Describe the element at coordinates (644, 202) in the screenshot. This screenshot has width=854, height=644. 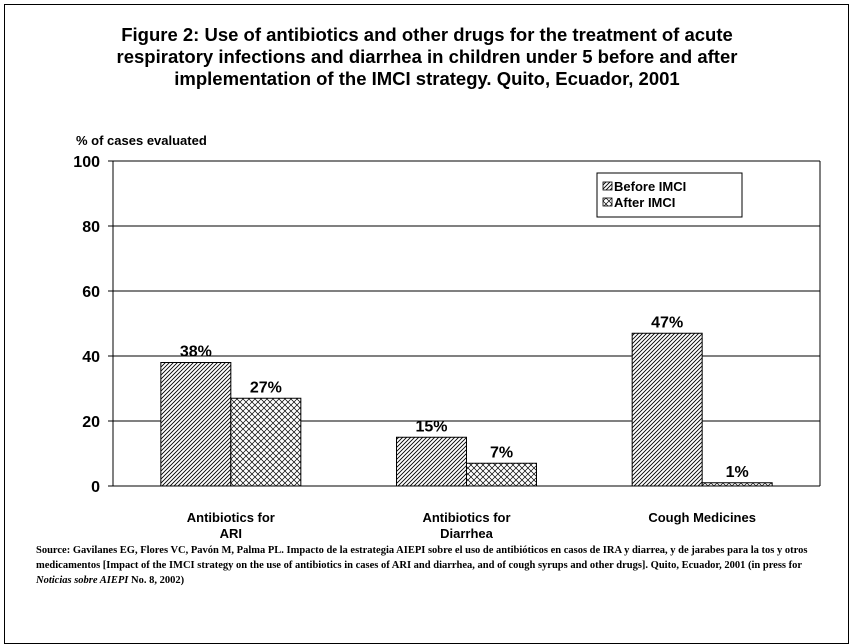
I see `legend-label: After IMCI` at that location.